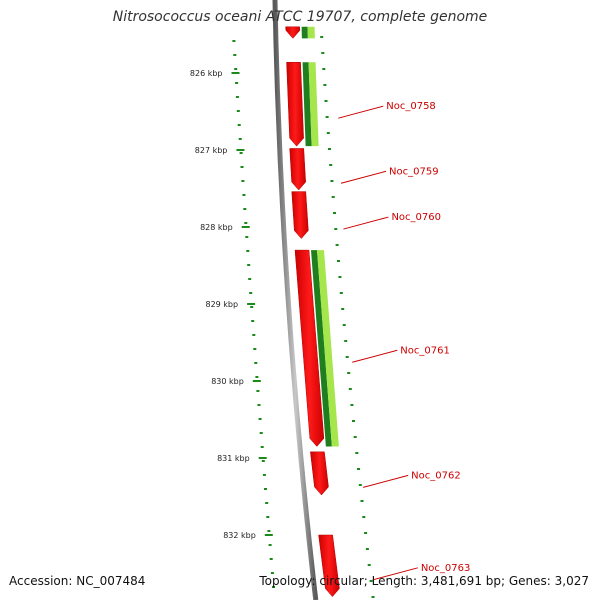 This screenshot has height=600, width=600. I want to click on kbp-tick-label: 826 kbp, so click(206, 73).